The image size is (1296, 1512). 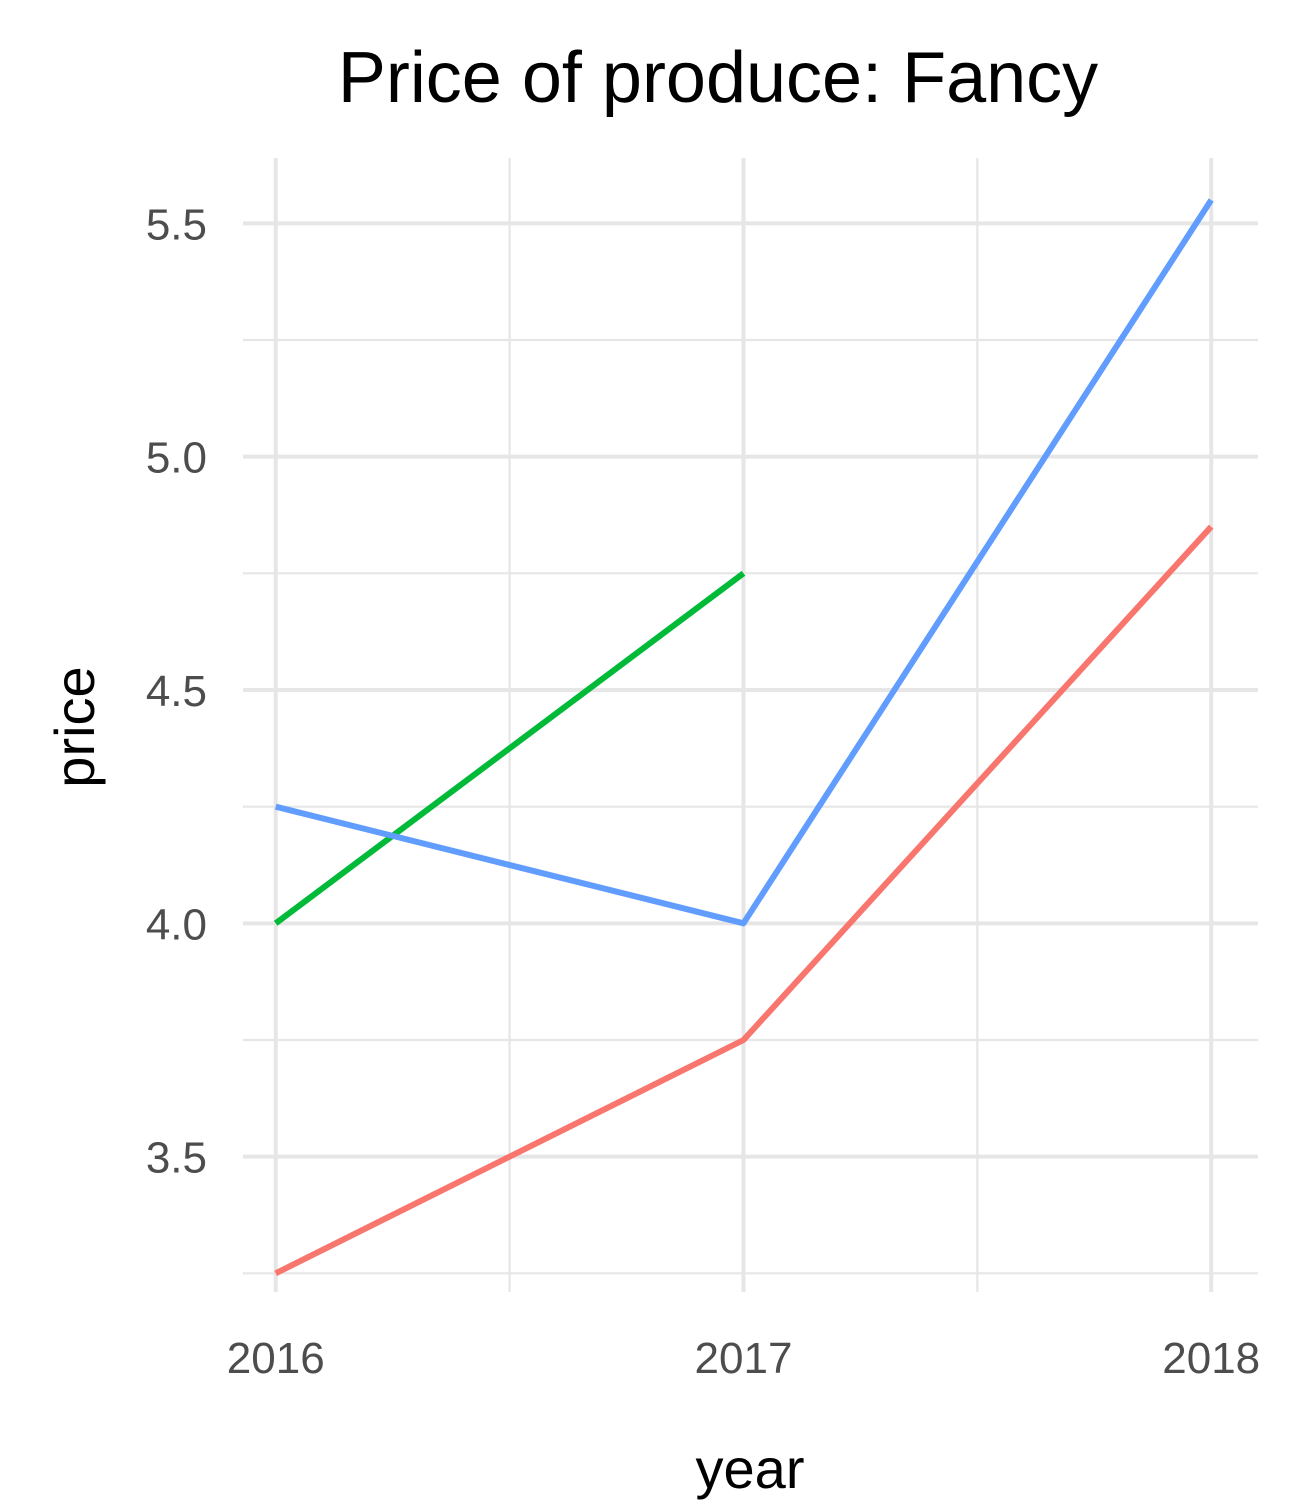 I want to click on x-tick-label: 2016, so click(x=276, y=1358).